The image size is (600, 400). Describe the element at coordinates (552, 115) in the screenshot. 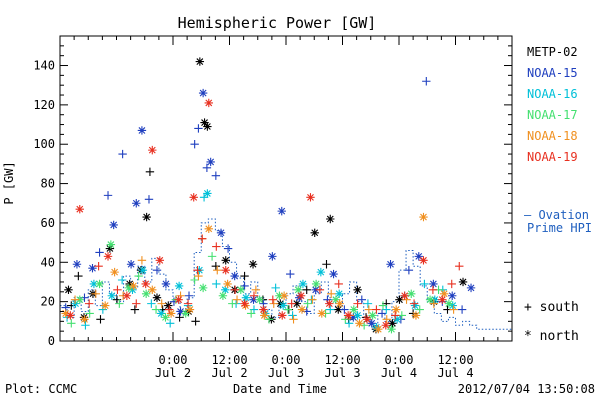

I see `legend-entry-noaa-17: NOAA-17` at that location.